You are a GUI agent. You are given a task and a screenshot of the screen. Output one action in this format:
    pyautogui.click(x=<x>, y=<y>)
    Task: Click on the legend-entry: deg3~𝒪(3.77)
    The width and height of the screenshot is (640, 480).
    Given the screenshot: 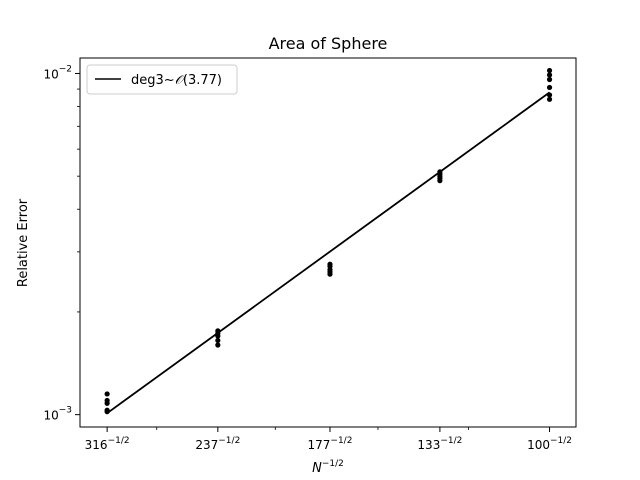 What is the action you would take?
    pyautogui.click(x=176, y=80)
    